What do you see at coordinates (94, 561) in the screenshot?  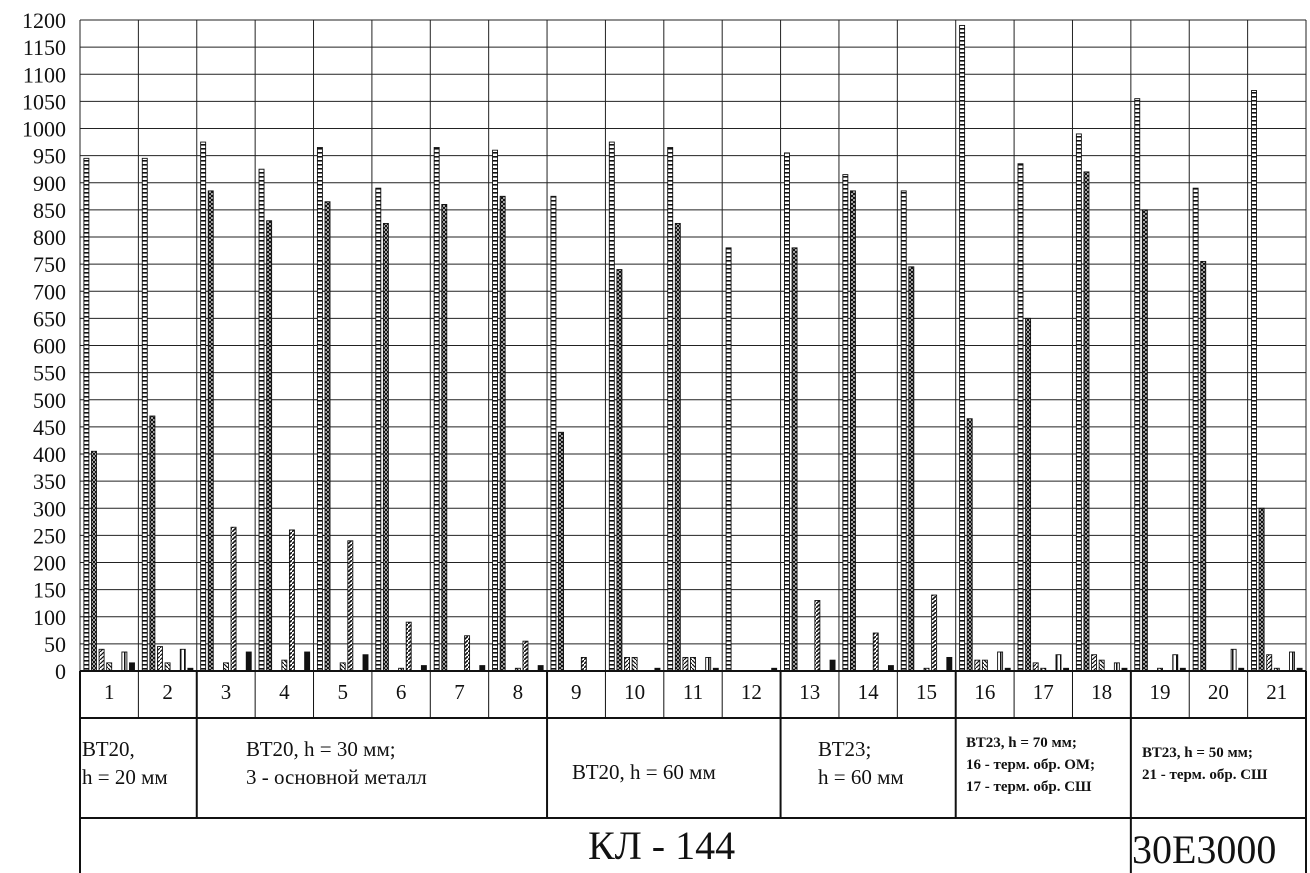 I see `bar-s2-c1` at bounding box center [94, 561].